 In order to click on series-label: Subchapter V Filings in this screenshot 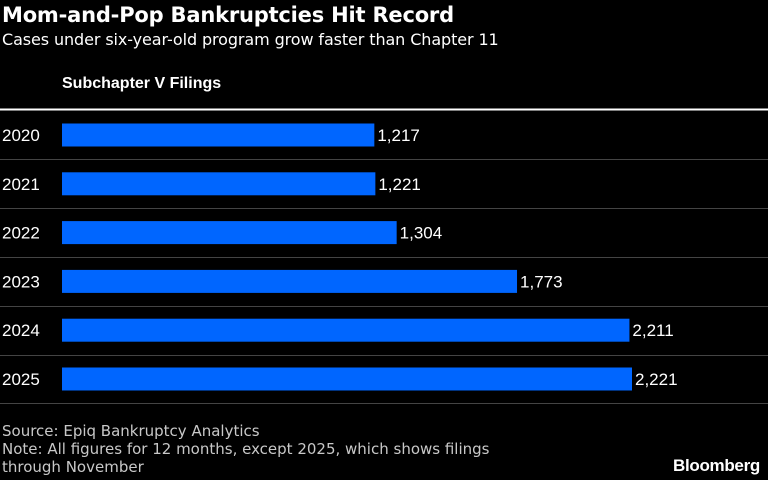, I will do `click(142, 83)`.